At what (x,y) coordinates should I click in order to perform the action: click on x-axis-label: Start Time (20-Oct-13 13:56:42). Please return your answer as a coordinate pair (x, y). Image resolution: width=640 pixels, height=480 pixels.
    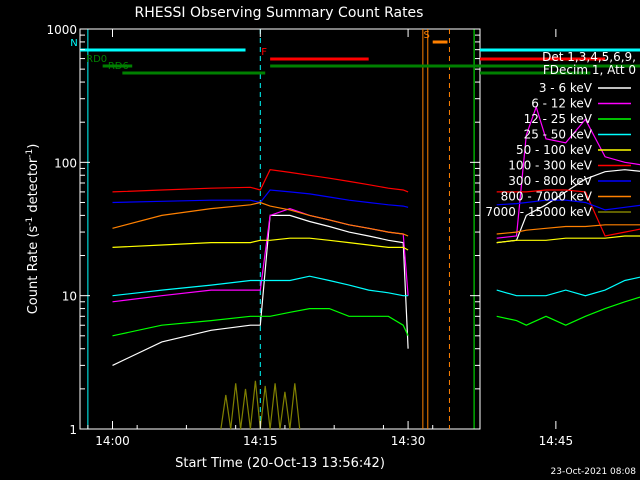
    Looking at the image, I should click on (280, 463).